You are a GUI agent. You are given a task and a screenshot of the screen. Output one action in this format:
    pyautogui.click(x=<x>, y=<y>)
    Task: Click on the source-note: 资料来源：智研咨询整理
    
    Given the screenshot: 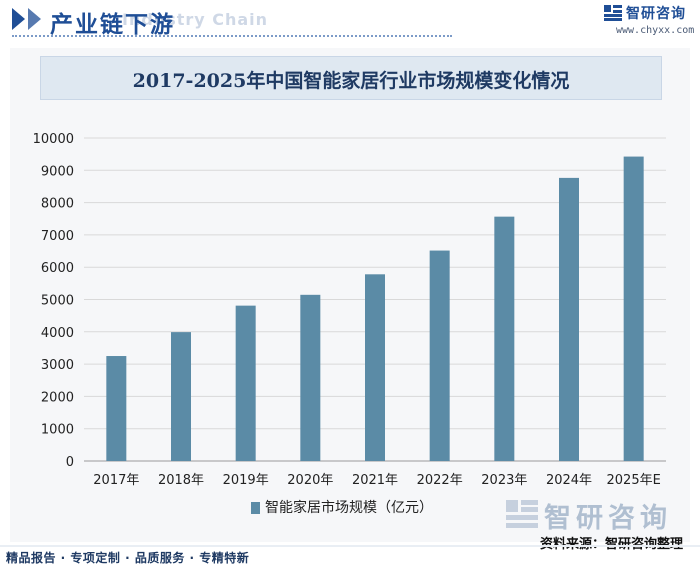 What is the action you would take?
    pyautogui.click(x=611, y=542)
    